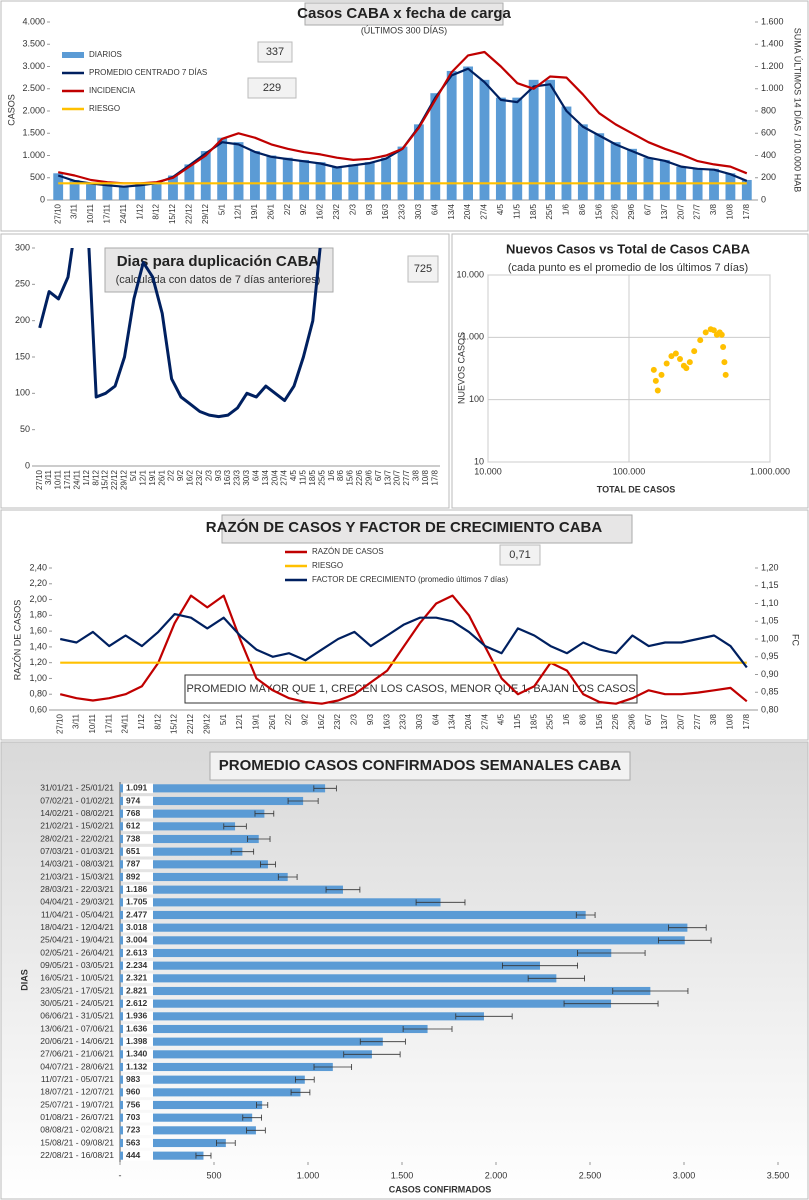  Describe the element at coordinates (404, 14) in the screenshot. I see `title-box` at that location.